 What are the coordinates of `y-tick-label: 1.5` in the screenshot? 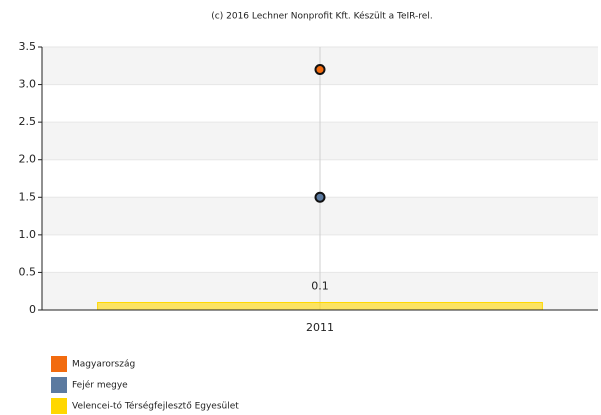 It's located at (28, 196).